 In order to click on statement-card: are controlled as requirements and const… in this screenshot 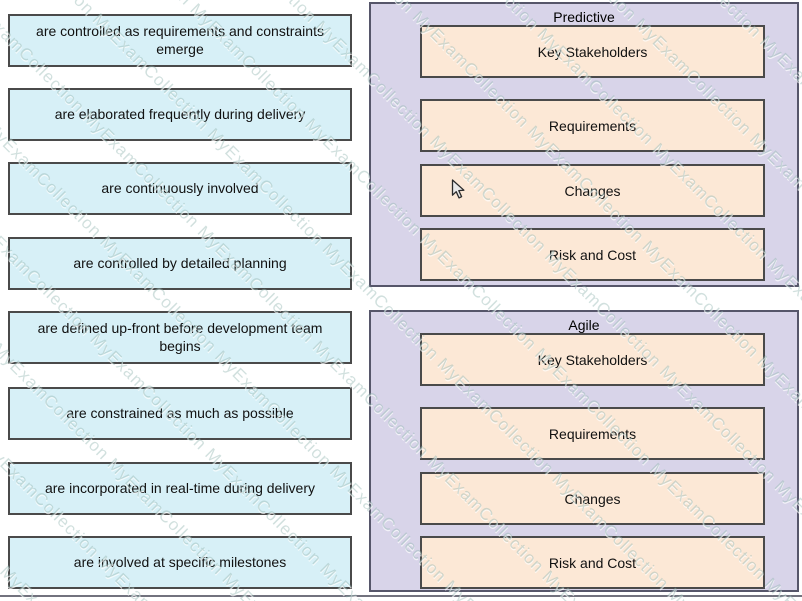, I will do `click(180, 40)`.